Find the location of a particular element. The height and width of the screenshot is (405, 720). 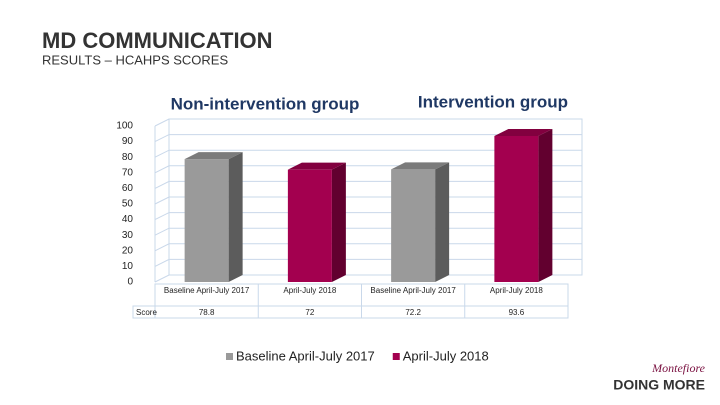

legend-label: Baseline April-July 2017 is located at coordinates (305, 355).